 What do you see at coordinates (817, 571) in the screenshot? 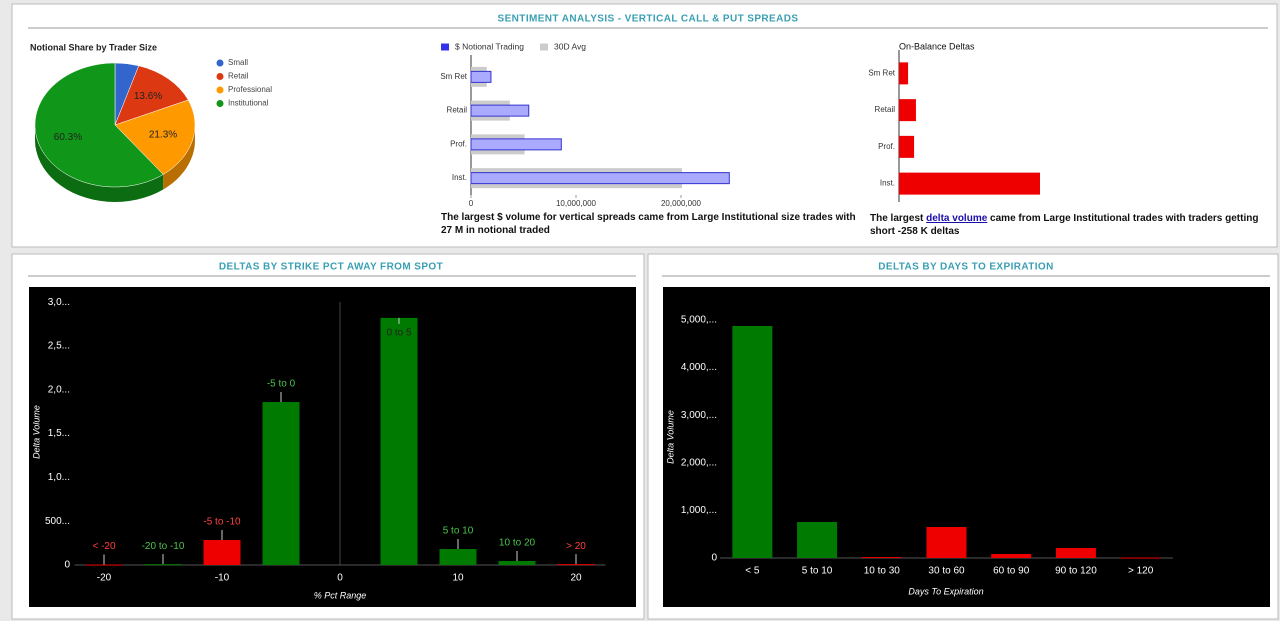
I see `x-tick-label: 5 to 10` at bounding box center [817, 571].